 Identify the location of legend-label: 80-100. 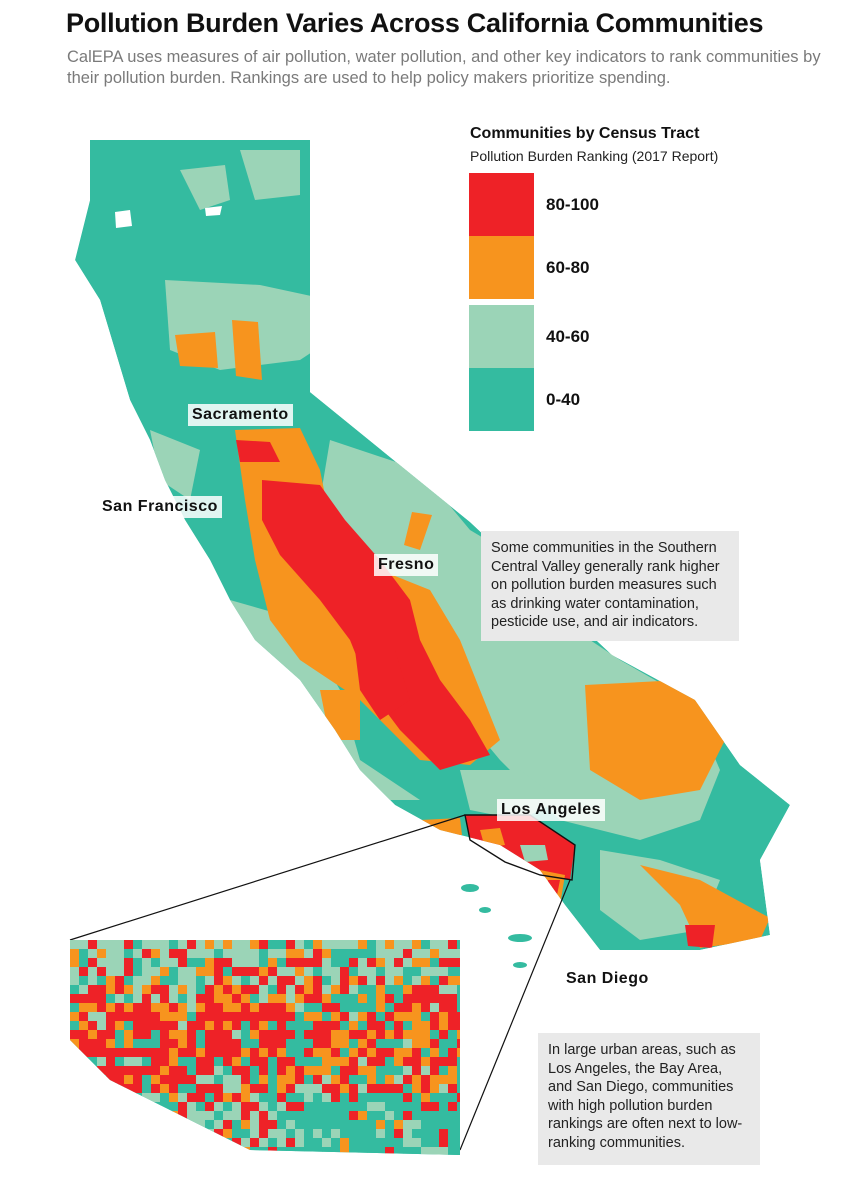
(572, 204).